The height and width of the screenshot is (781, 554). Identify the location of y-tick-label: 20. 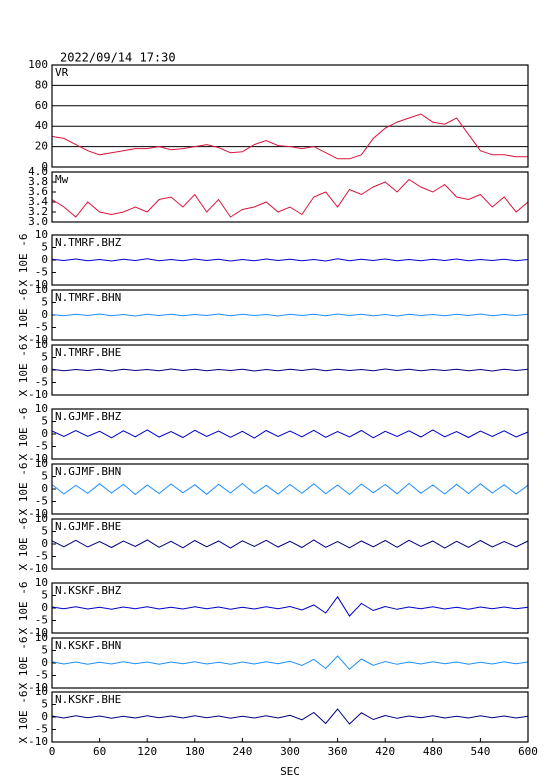
(41, 146).